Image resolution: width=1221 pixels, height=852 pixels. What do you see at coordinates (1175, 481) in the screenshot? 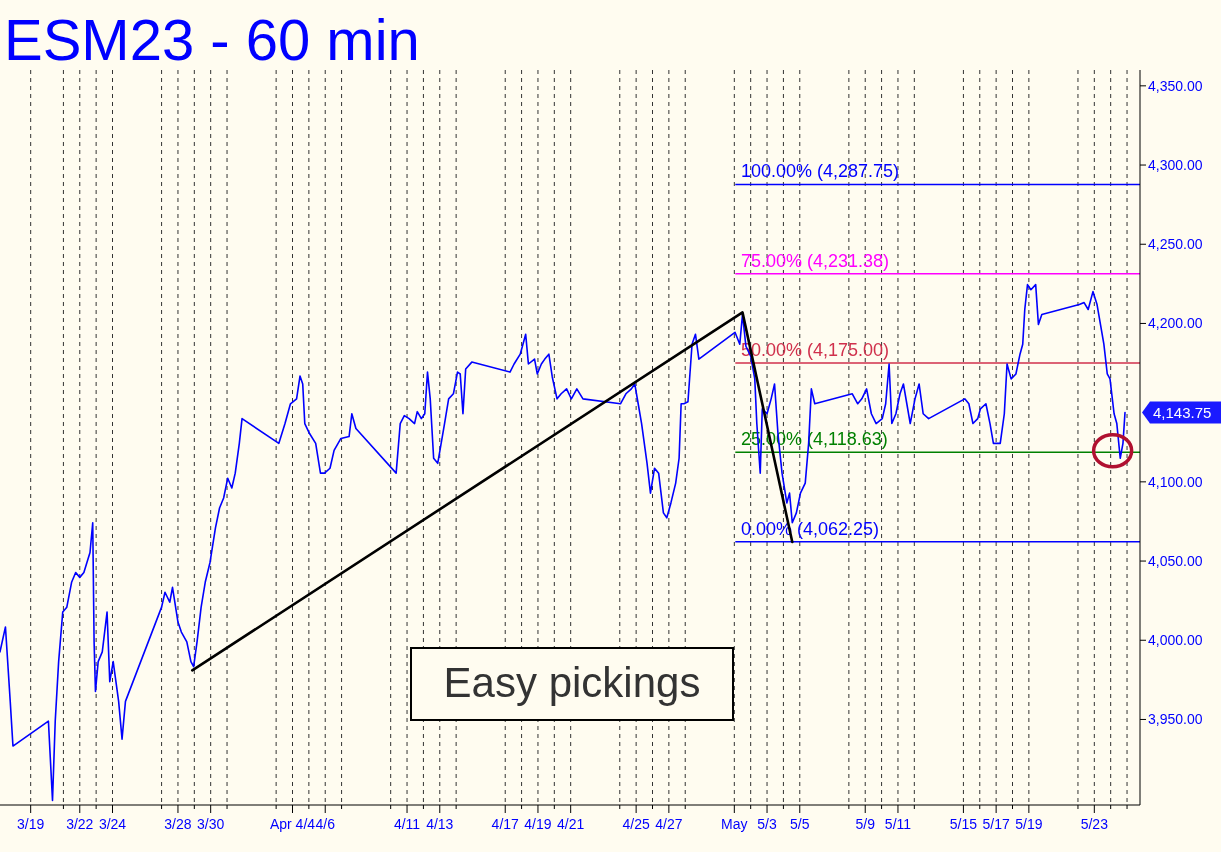
I see `y-tick-label: 4,100.00` at bounding box center [1175, 481].